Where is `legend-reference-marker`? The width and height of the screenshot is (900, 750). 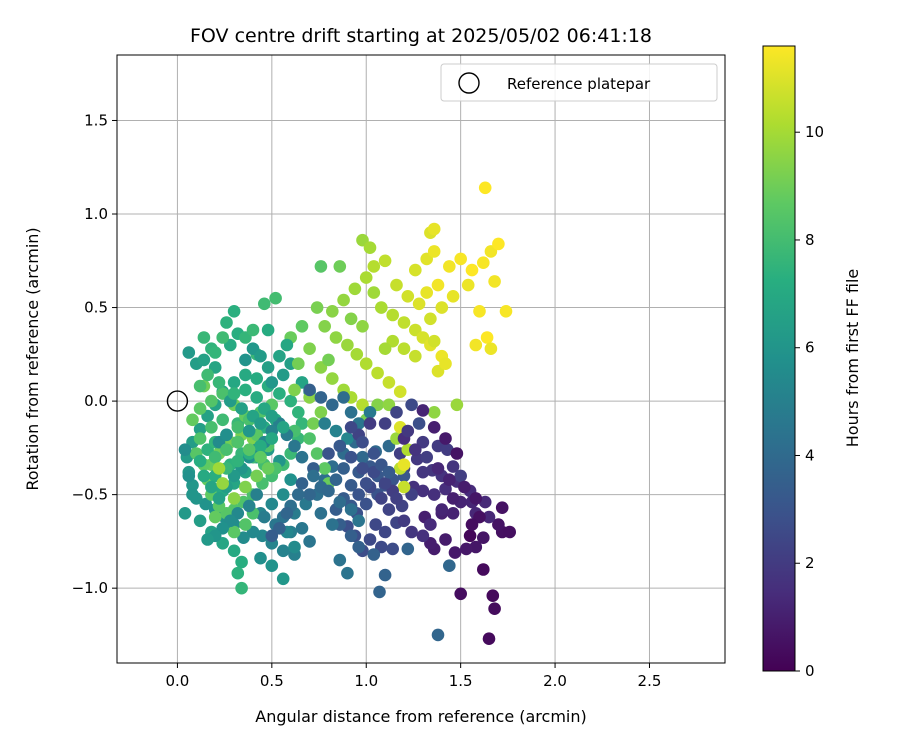 legend-reference-marker is located at coordinates (469, 83).